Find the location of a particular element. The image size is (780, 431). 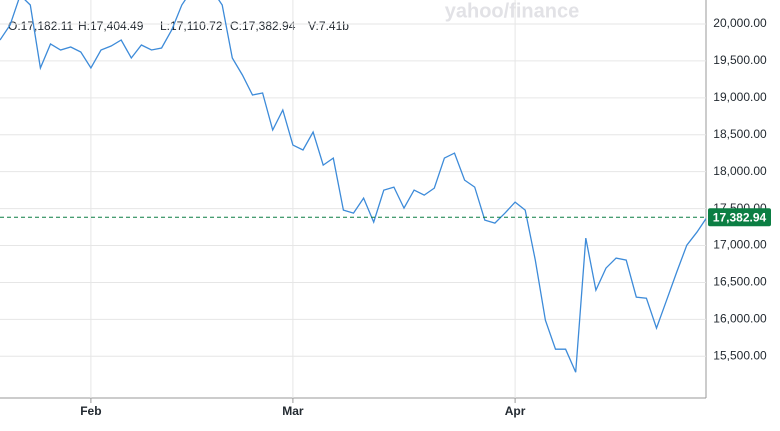

last-price-box is located at coordinates (739, 217).